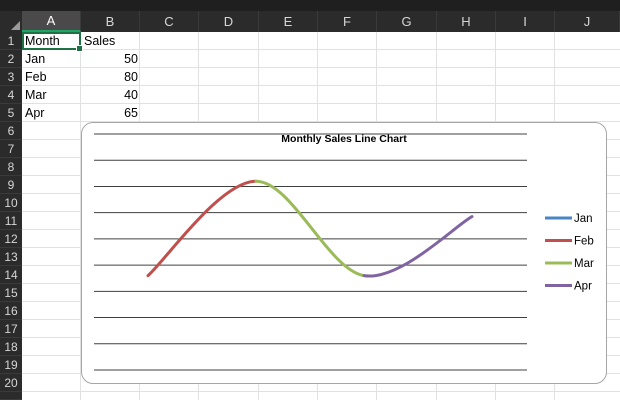 The width and height of the screenshot is (620, 400). I want to click on row-header-7: 7, so click(11, 149).